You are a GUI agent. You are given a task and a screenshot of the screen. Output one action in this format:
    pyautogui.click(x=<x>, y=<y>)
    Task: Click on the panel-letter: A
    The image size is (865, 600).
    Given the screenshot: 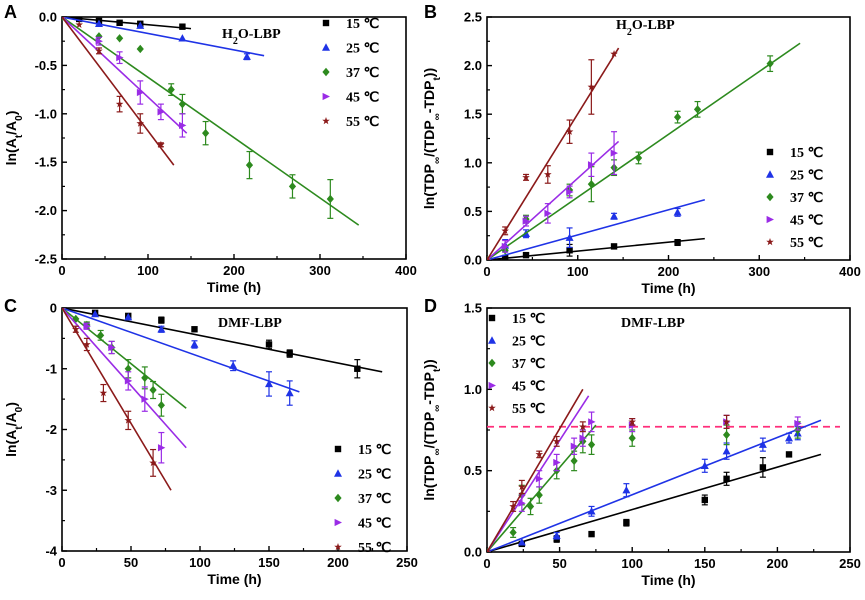 What is the action you would take?
    pyautogui.click(x=10, y=12)
    